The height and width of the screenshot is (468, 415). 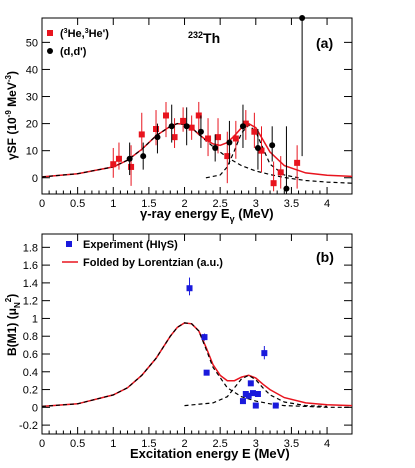 What do you see at coordinates (32, 43) in the screenshot?
I see `y-tick-label: 50` at bounding box center [32, 43].